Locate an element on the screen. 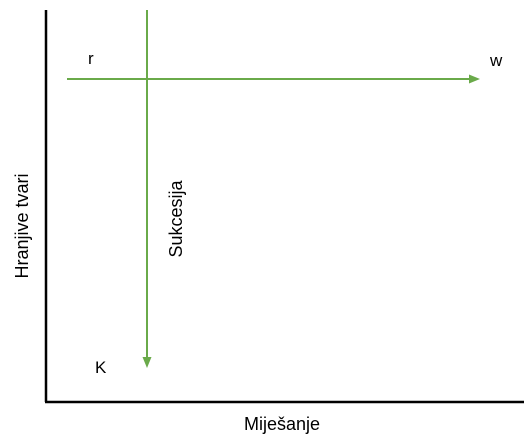  vertical-arrowhead is located at coordinates (147, 362).